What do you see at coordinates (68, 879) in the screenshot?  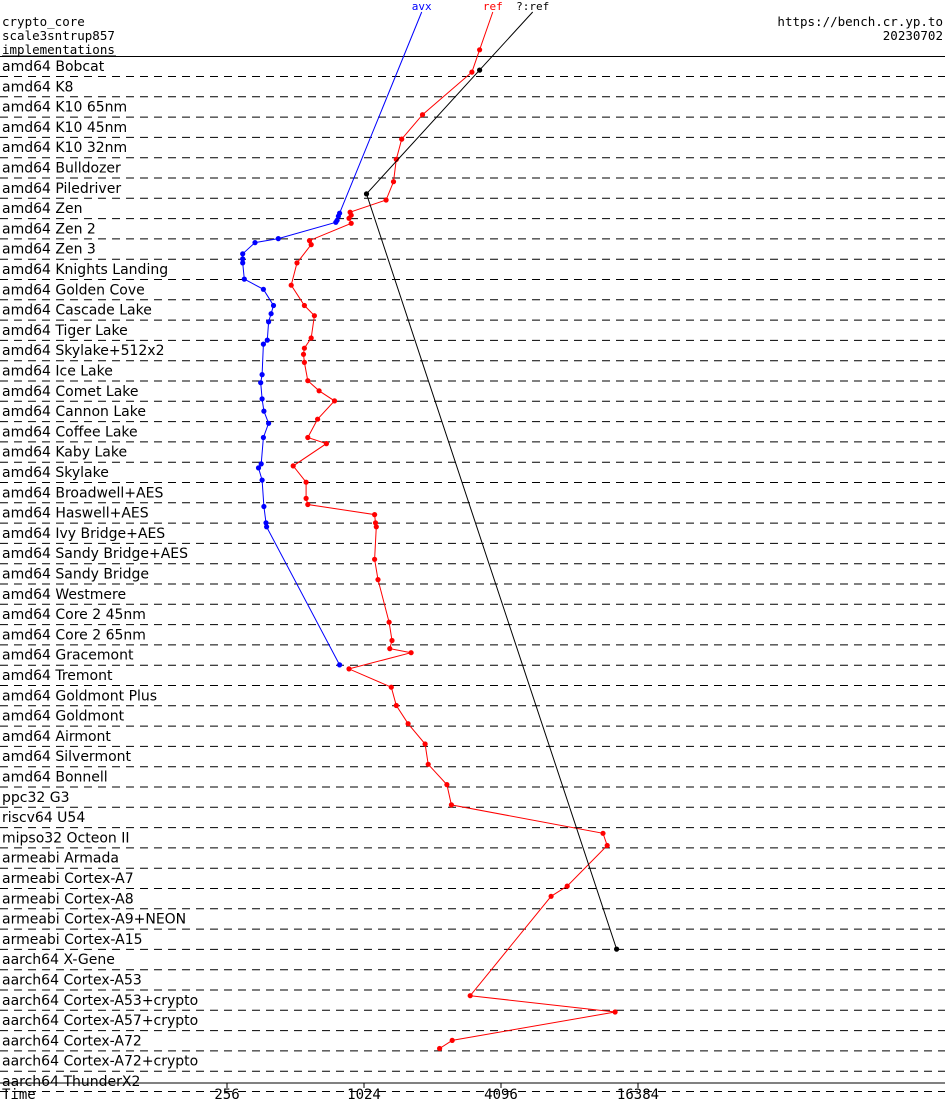 I see `row-label: armeabi Cortex-A7` at bounding box center [68, 879].